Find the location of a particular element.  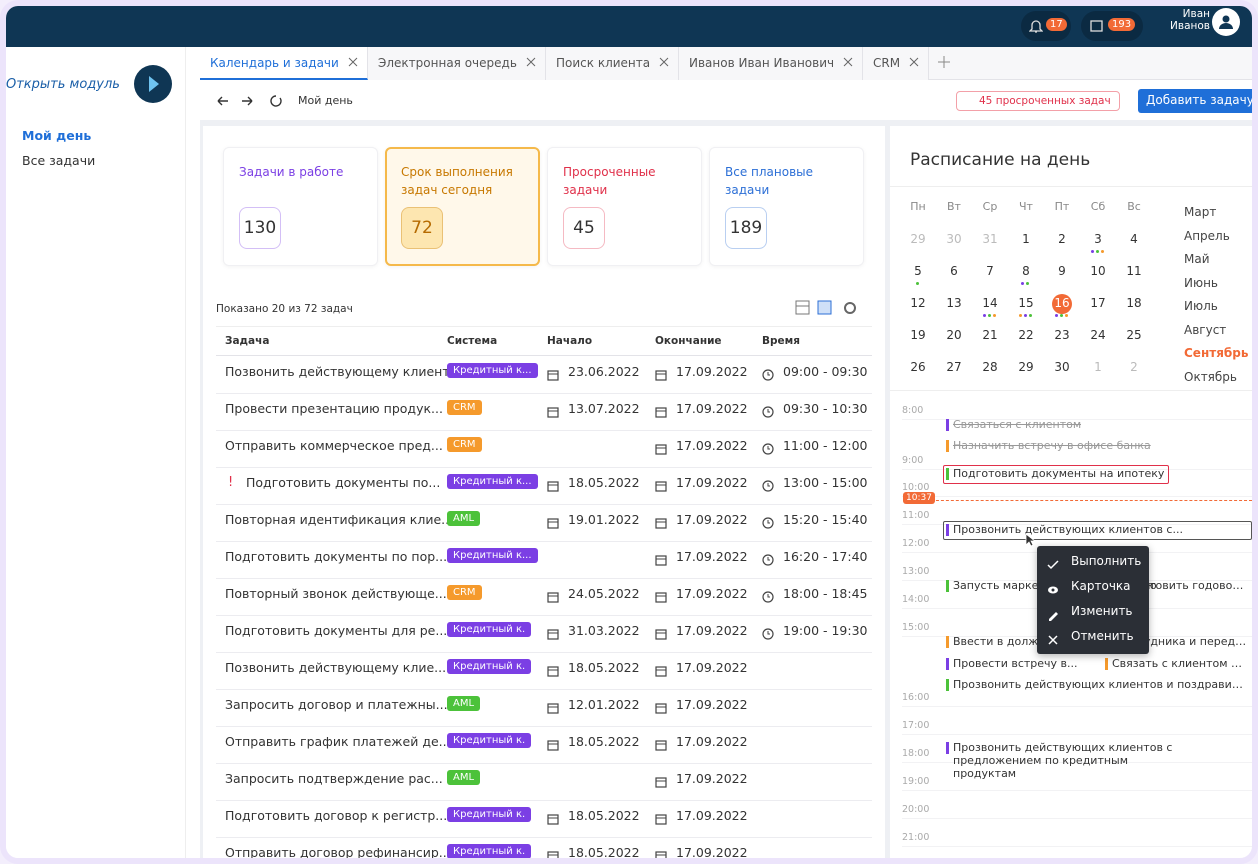

month: Октябрь is located at coordinates (1210, 376).